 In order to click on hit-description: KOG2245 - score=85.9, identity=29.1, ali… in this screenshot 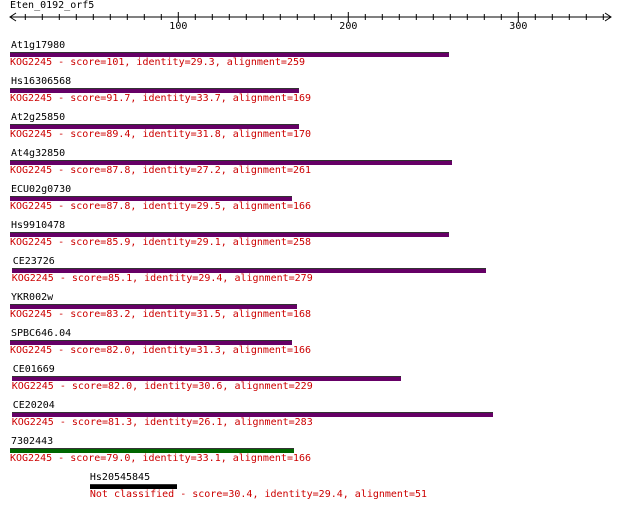, I will do `click(161, 242)`.